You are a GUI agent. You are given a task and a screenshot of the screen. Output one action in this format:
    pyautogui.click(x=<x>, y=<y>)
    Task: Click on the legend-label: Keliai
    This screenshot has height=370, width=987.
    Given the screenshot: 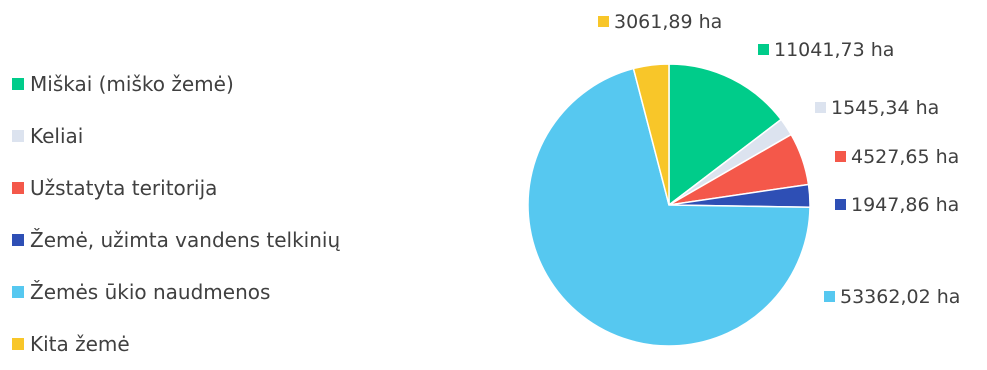 What is the action you would take?
    pyautogui.click(x=57, y=136)
    